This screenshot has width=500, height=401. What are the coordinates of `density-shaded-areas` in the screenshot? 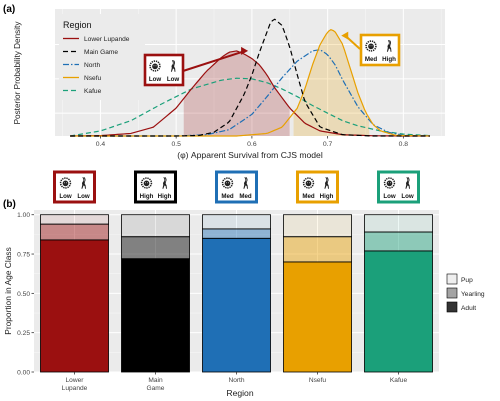 It's located at (276, 82).